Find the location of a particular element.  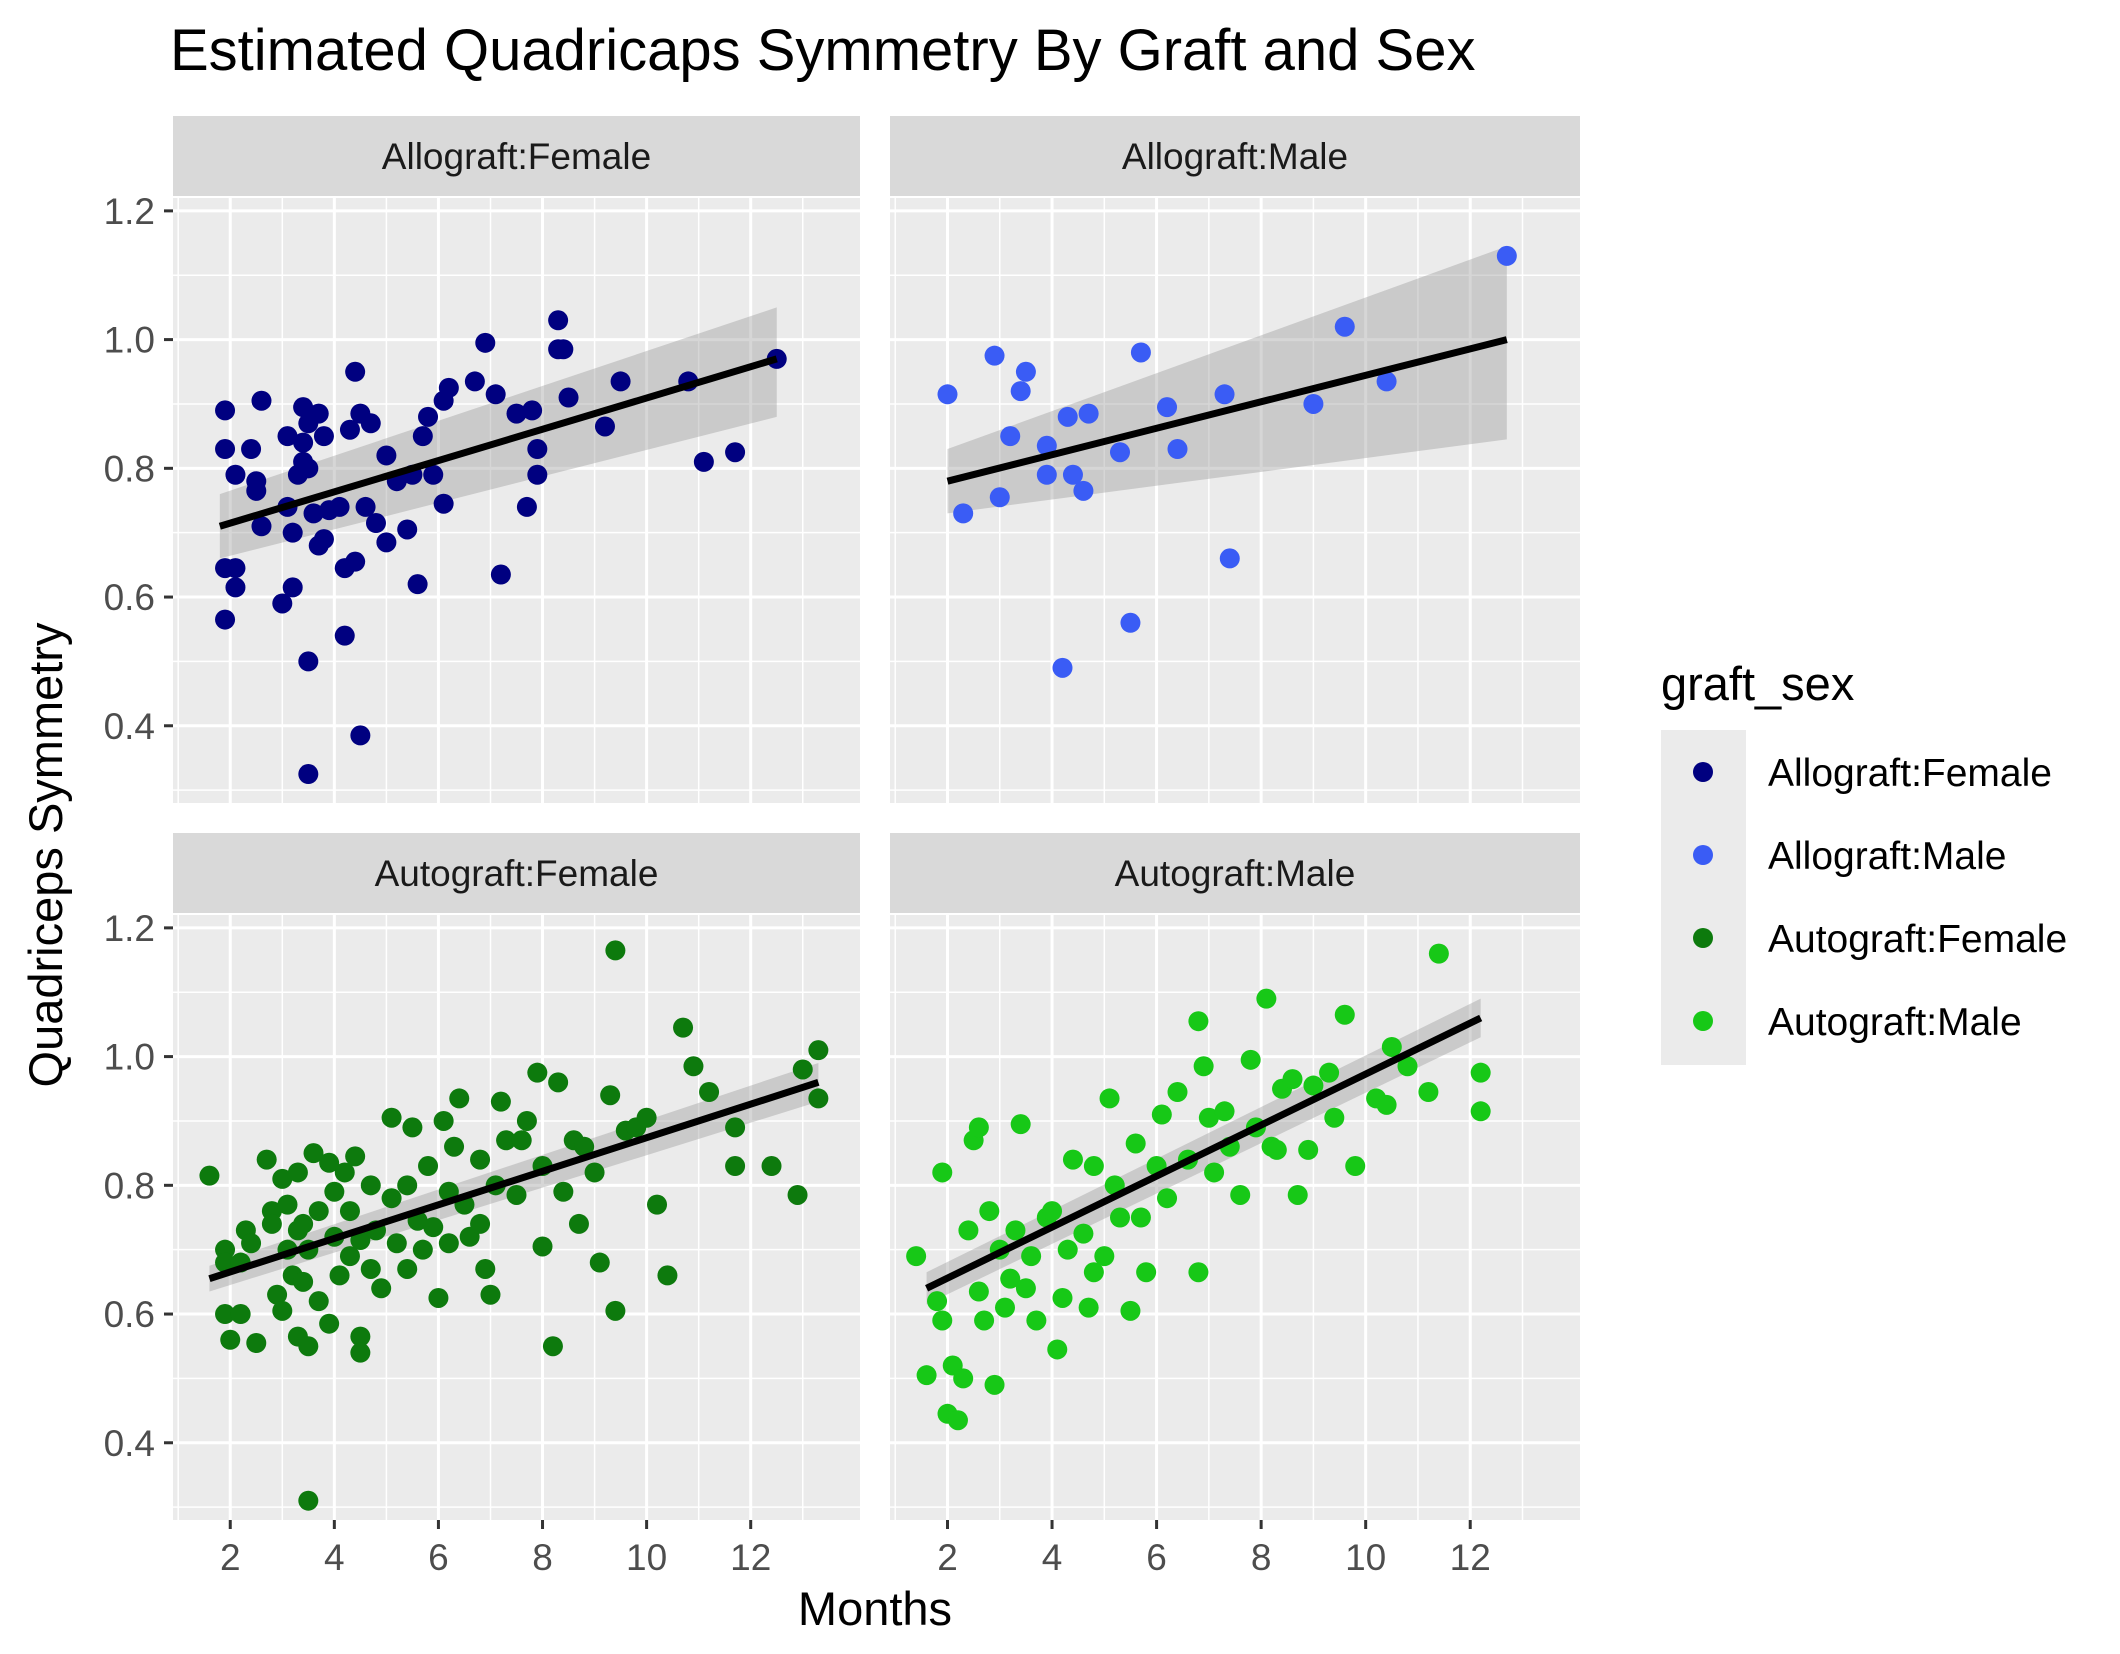

x-tick-label: 4 is located at coordinates (334, 1557).